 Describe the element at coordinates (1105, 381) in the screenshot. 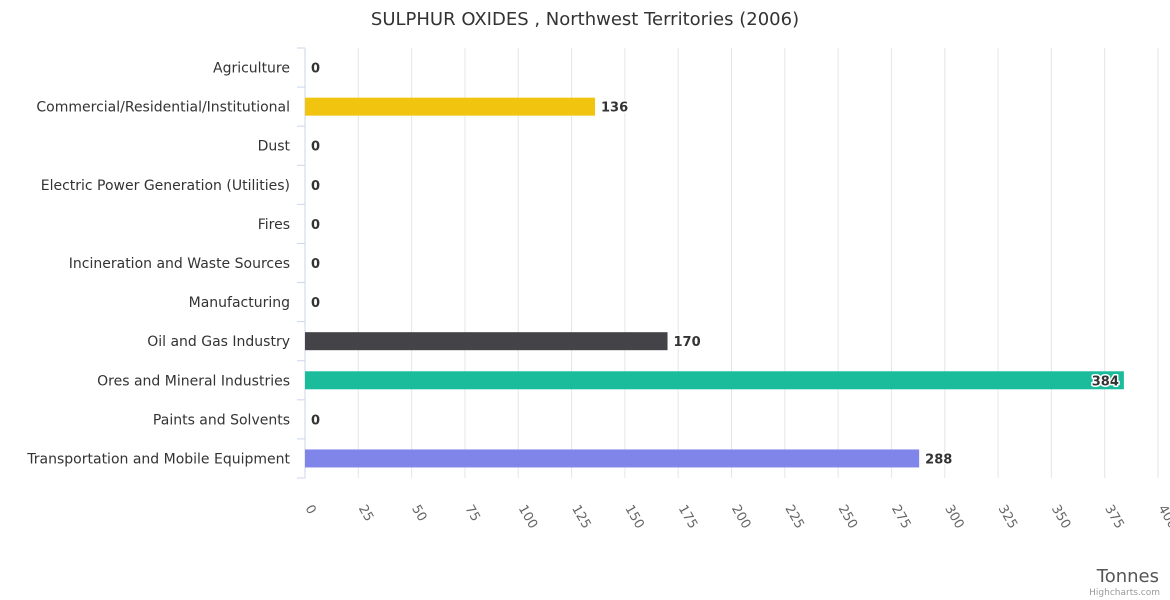

I see `data-label: 384` at that location.